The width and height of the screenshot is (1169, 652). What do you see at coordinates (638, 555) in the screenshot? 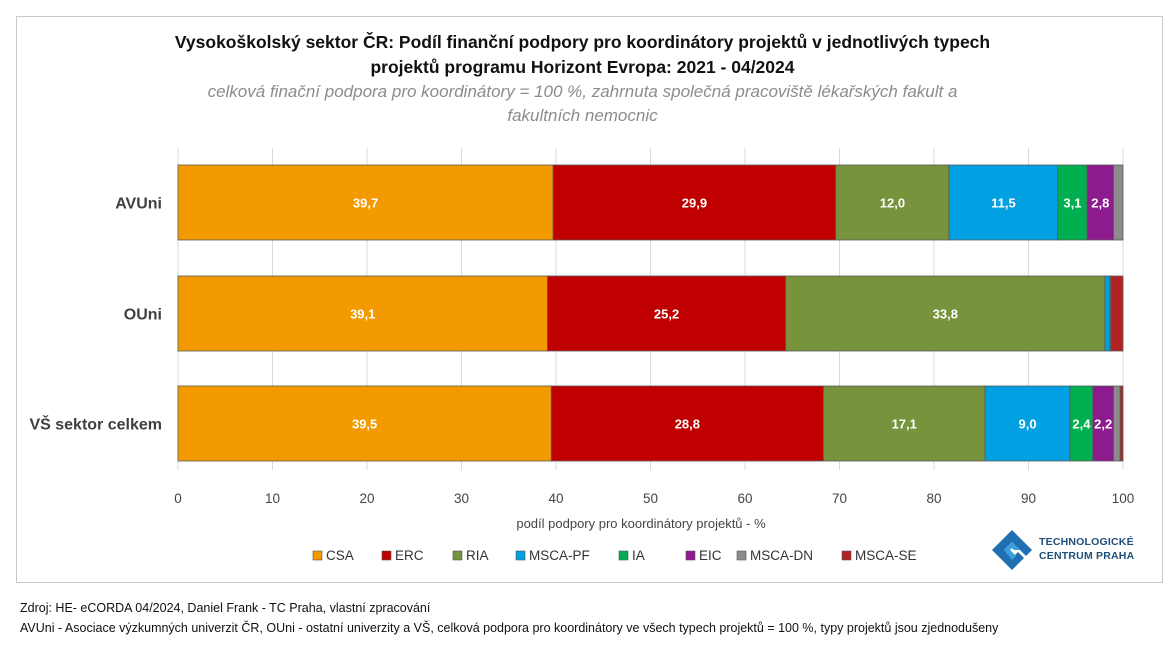
I see `legend-label-ia: IA` at bounding box center [638, 555].